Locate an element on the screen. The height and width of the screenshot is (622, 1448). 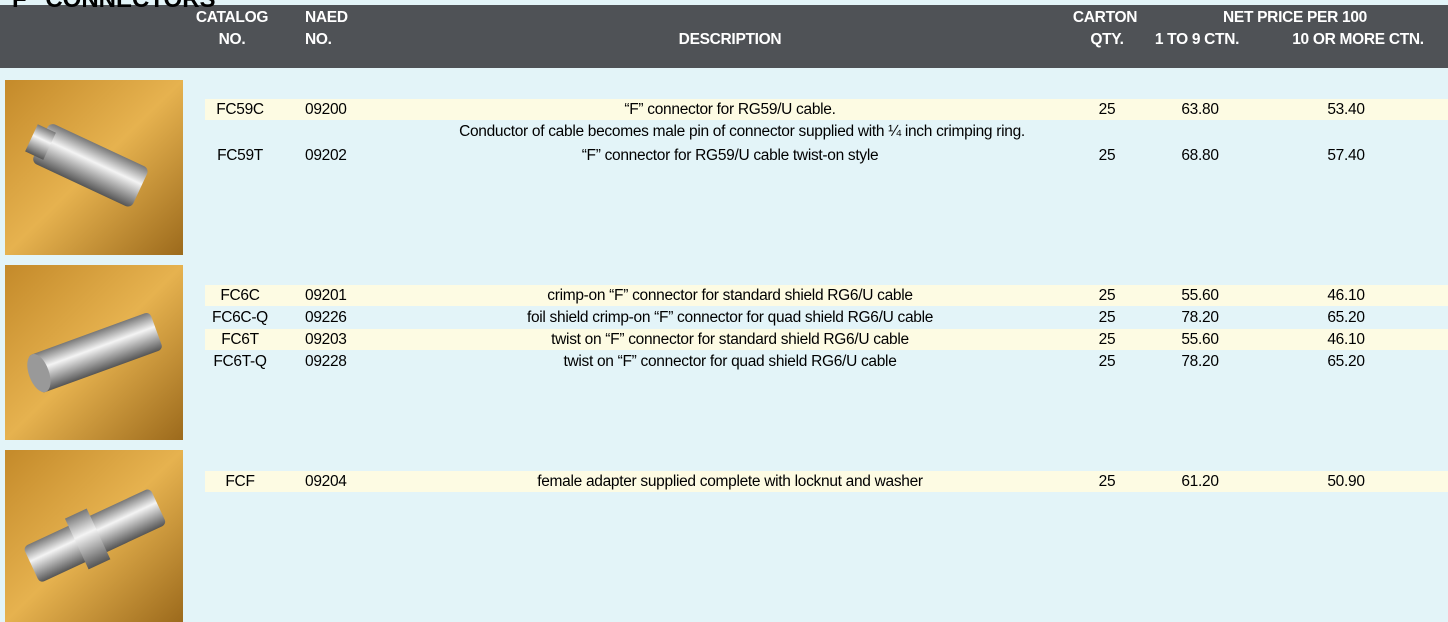
price: 61.20 is located at coordinates (1200, 481).